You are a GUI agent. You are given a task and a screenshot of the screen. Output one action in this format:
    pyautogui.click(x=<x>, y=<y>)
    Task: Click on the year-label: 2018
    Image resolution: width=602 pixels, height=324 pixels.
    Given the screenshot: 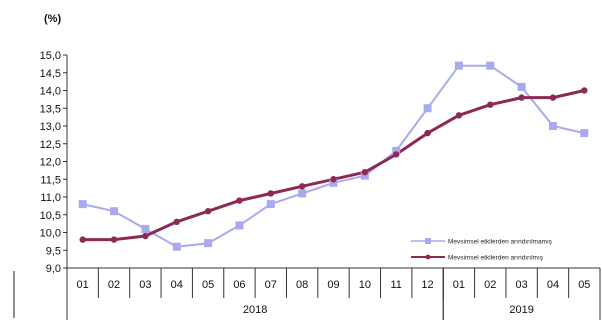 What is the action you would take?
    pyautogui.click(x=255, y=310)
    